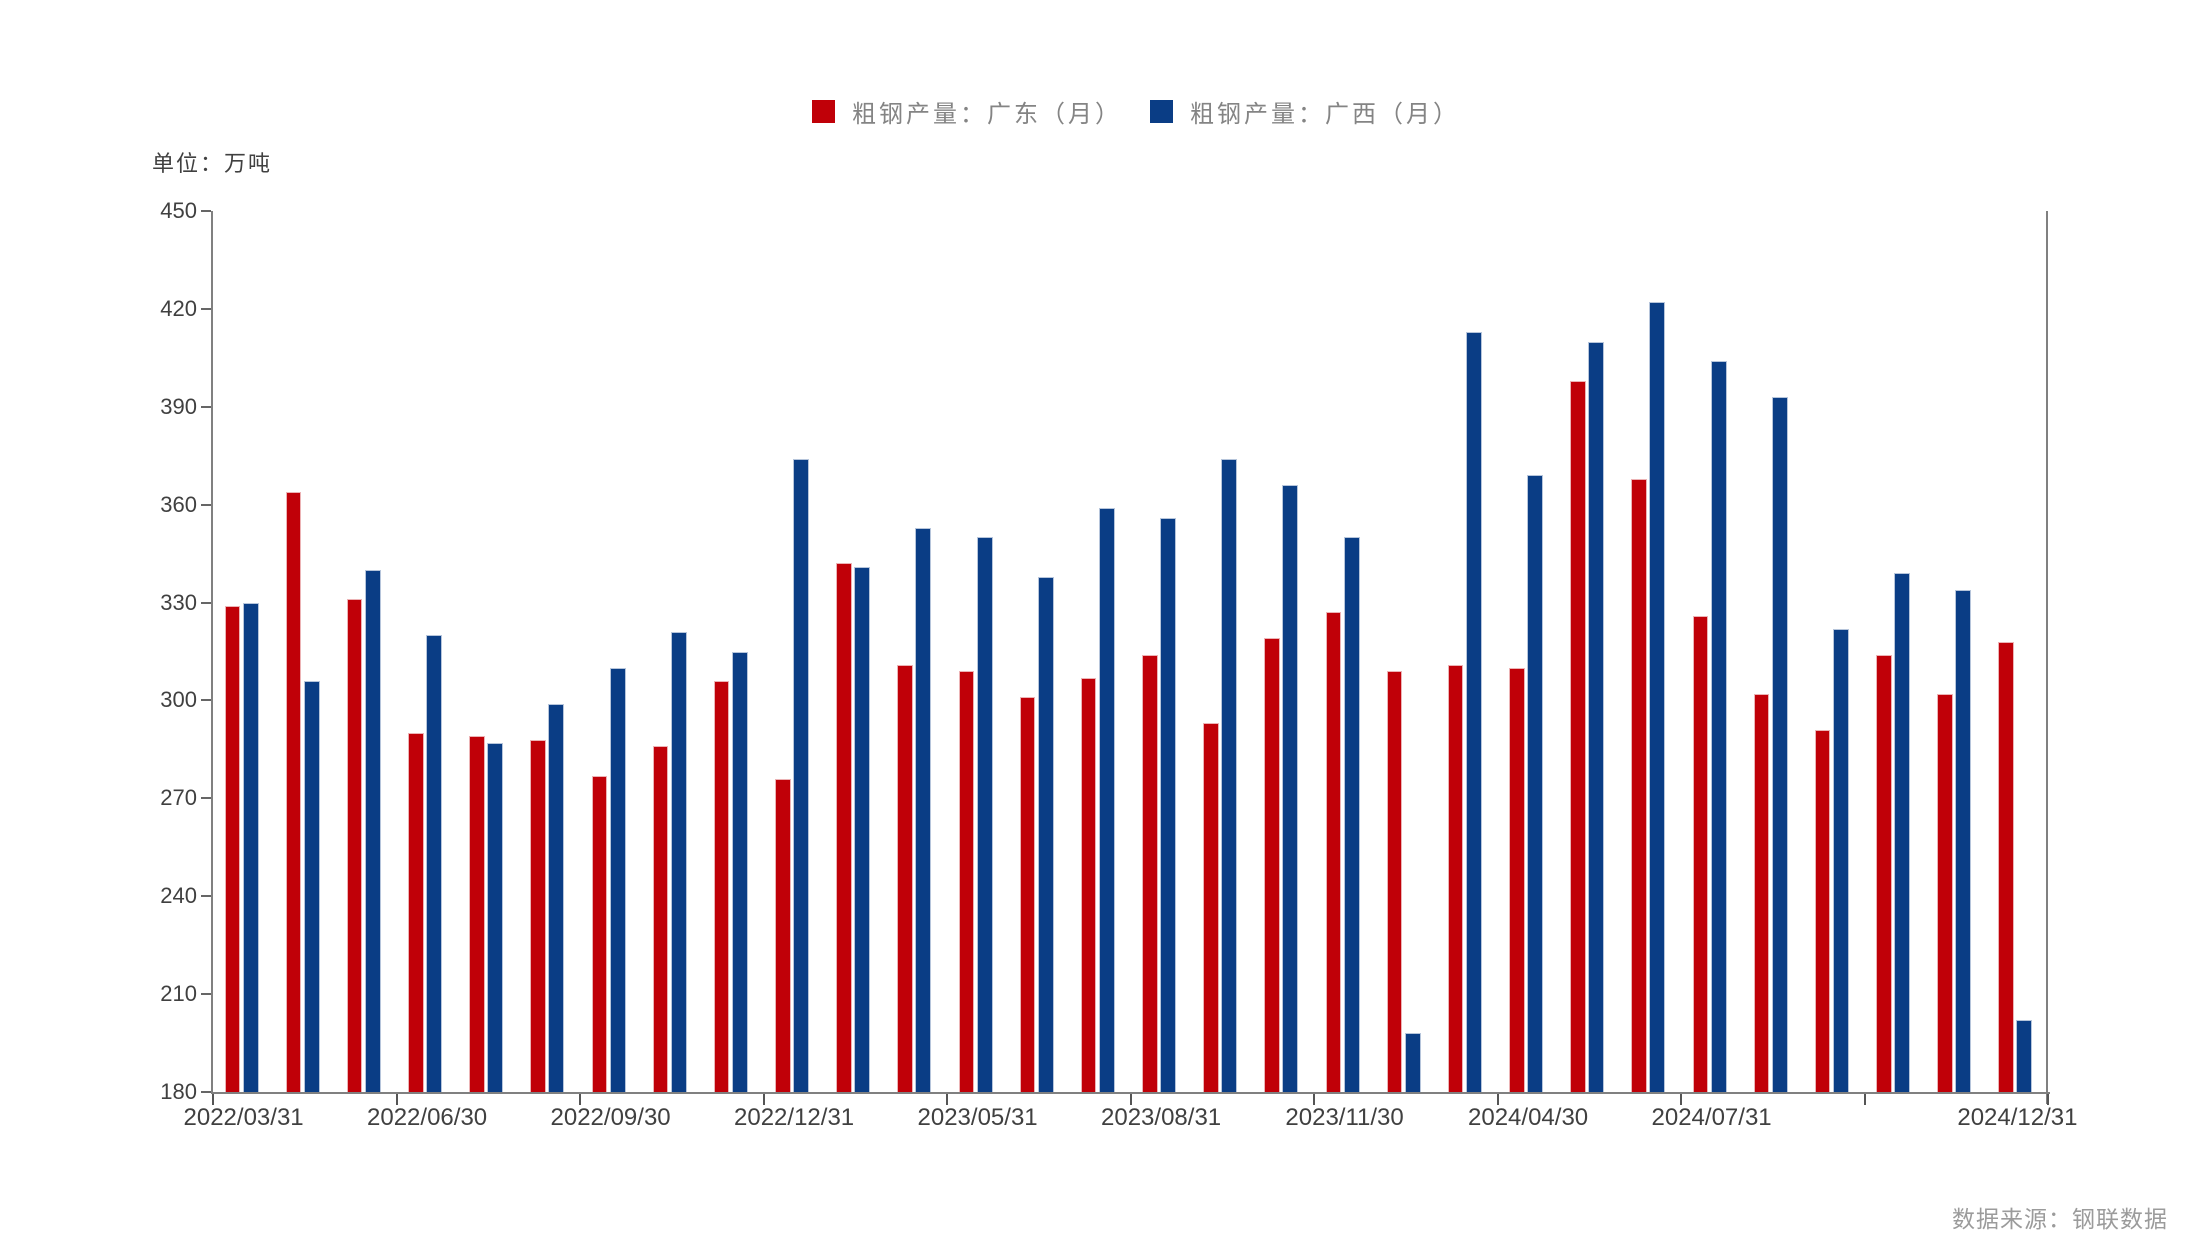 This screenshot has width=2204, height=1252. I want to click on bar-guangdong-2023/06/30, so click(1027, 894).